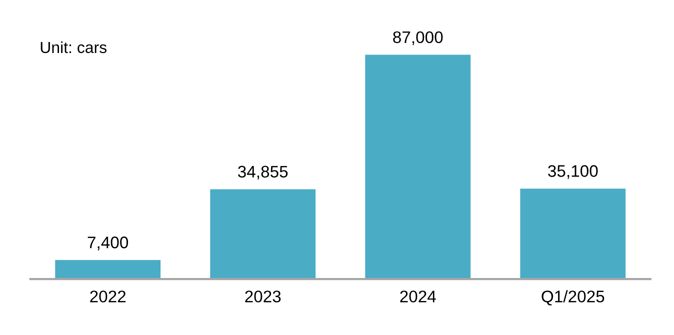  I want to click on x-tick-label: 2023, so click(263, 296).